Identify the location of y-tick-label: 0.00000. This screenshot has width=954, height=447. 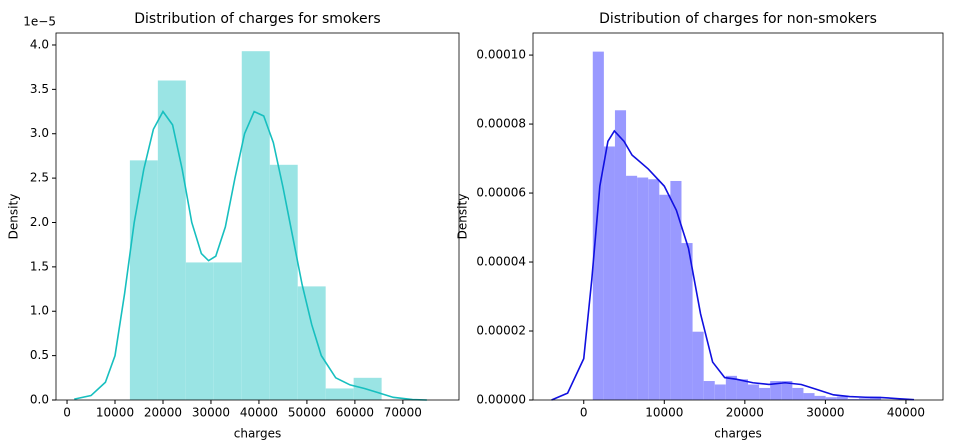
(501, 400).